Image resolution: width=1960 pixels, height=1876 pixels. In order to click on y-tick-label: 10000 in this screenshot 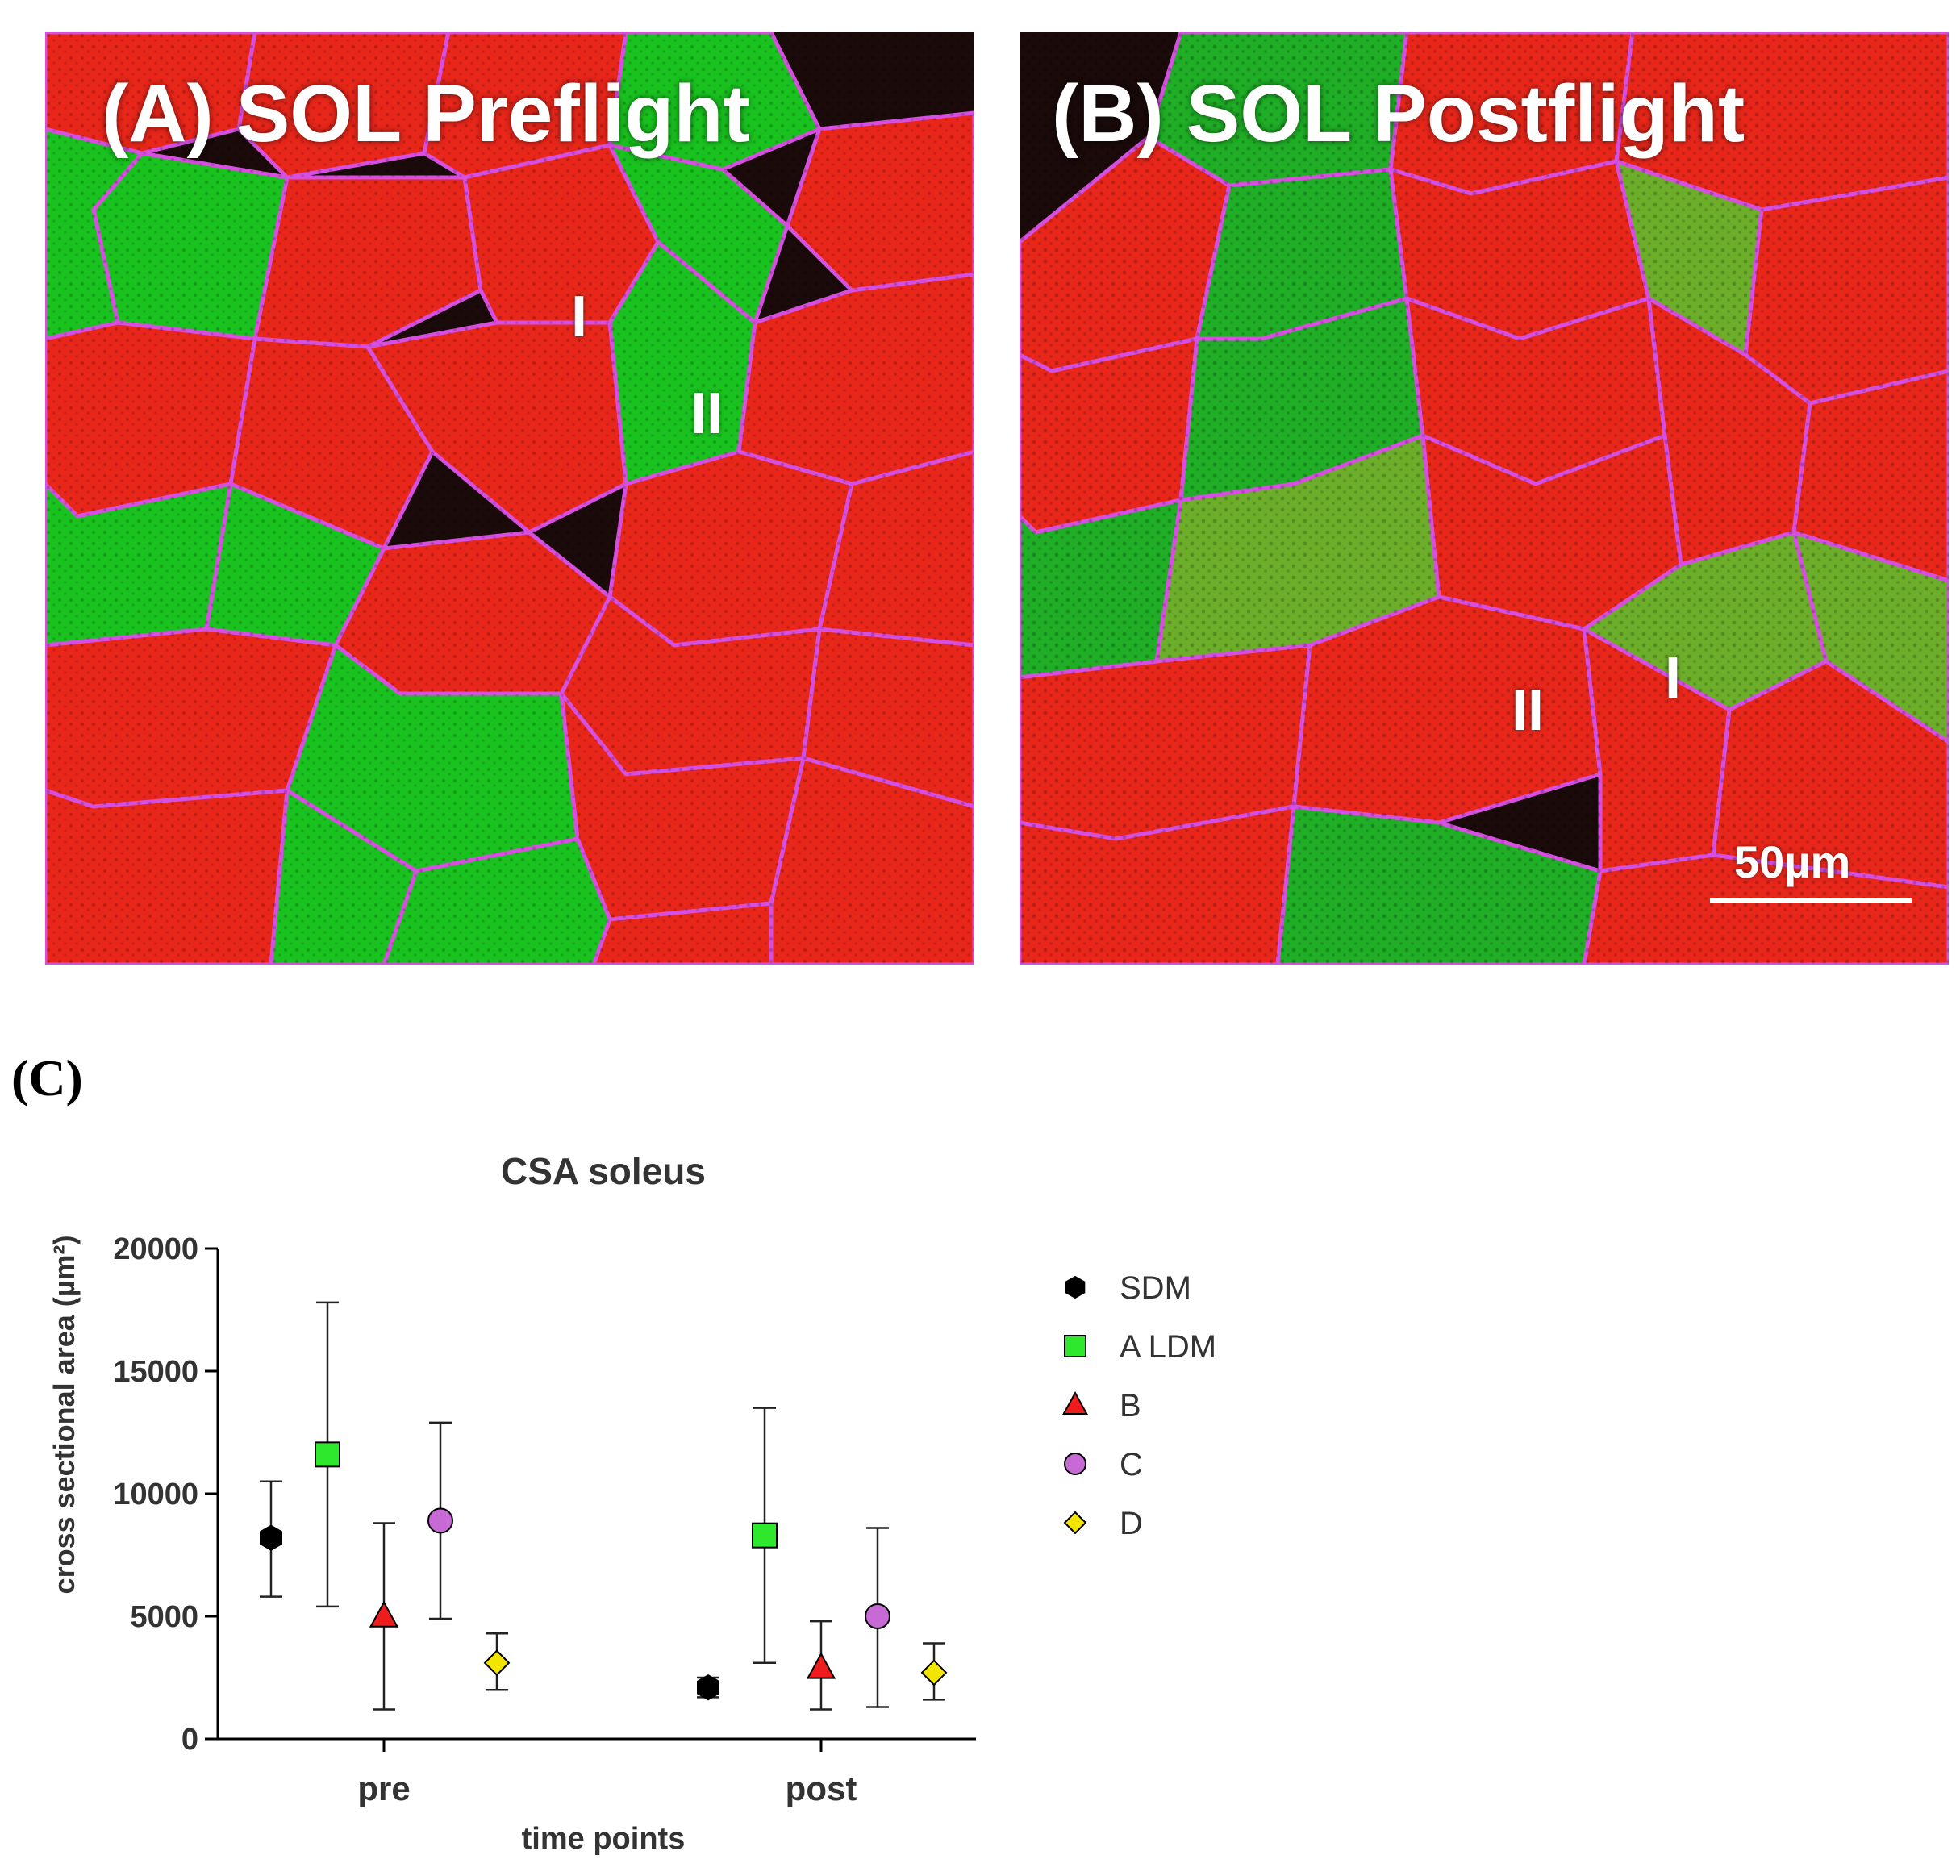, I will do `click(156, 1494)`.